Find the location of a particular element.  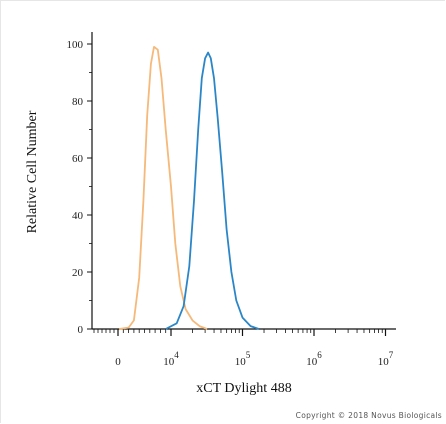

x-axis-title: xCT Dylight 488 is located at coordinates (243, 388).